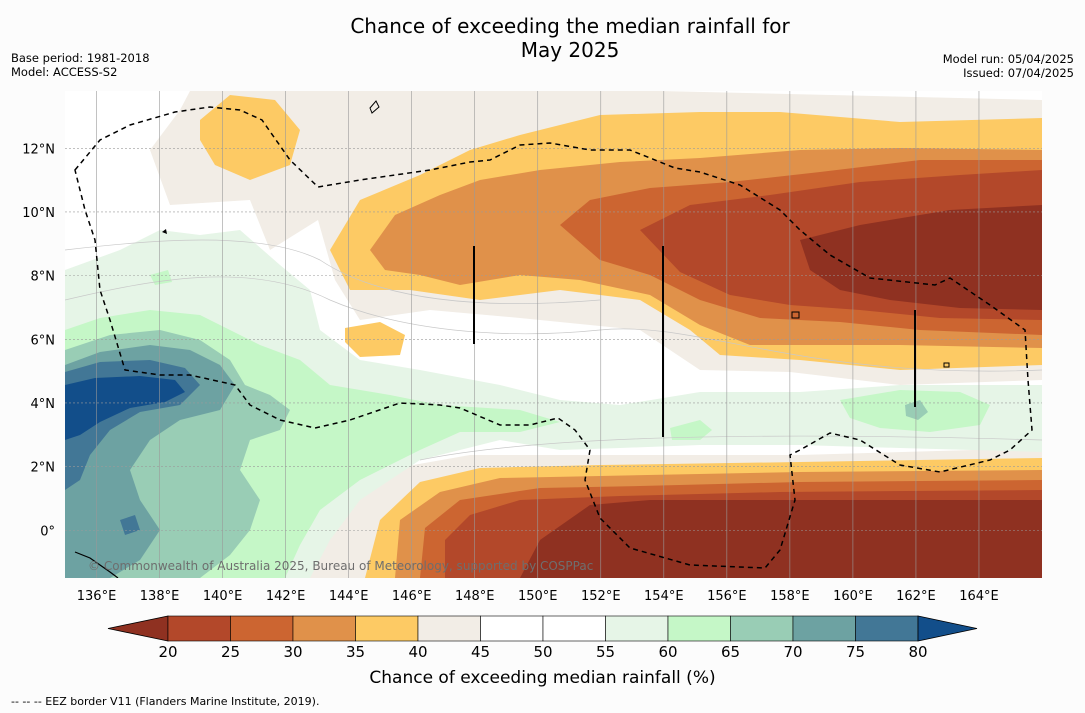 The height and width of the screenshot is (713, 1085). Describe the element at coordinates (668, 652) in the screenshot. I see `colorbar-tick-label: 60` at that location.